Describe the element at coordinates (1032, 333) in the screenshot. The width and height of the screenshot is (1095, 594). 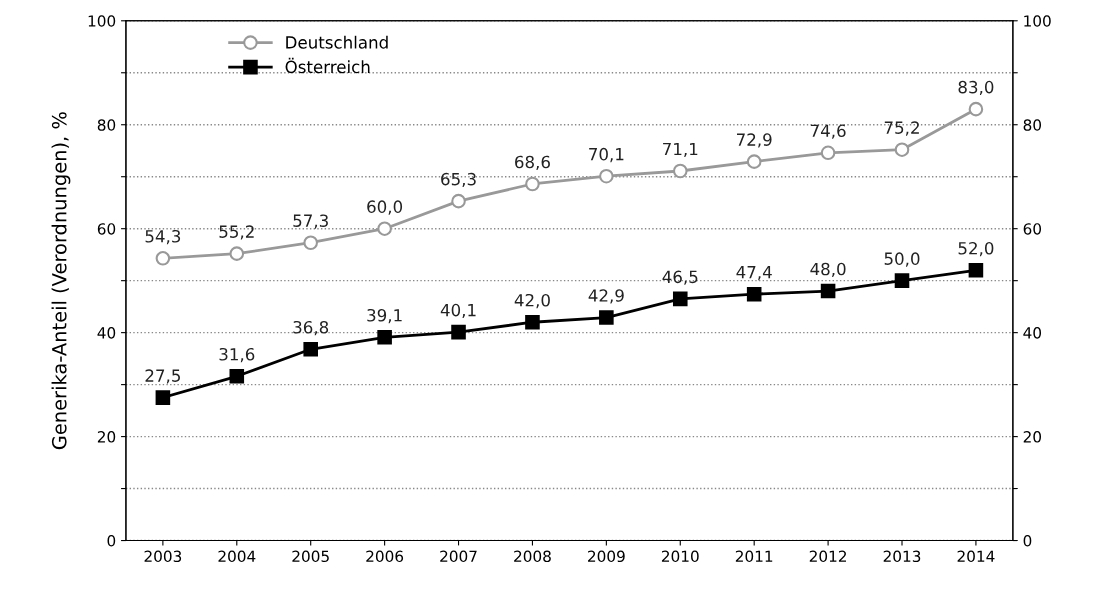
I see `y2-tick-label: 40` at that location.